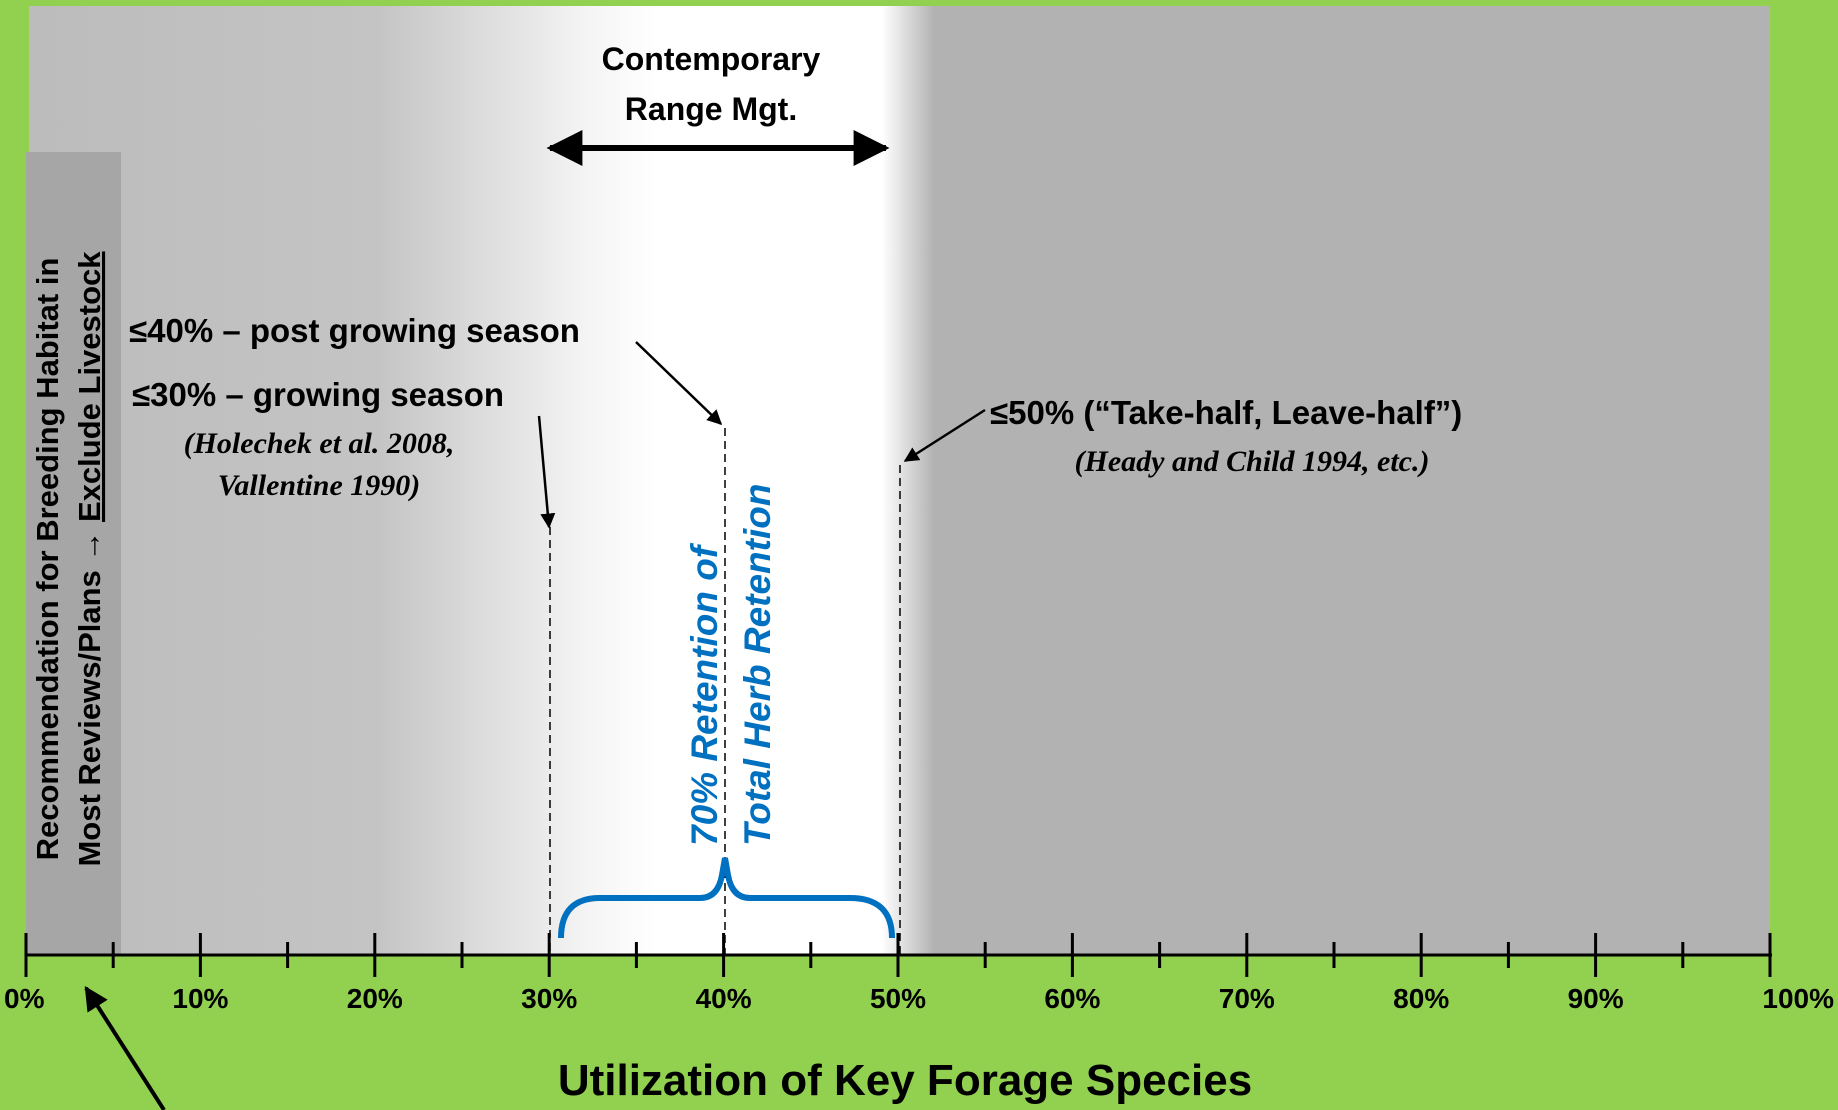  Describe the element at coordinates (89, 386) in the screenshot. I see `side-note-underlined: Exclude Livestock` at that location.